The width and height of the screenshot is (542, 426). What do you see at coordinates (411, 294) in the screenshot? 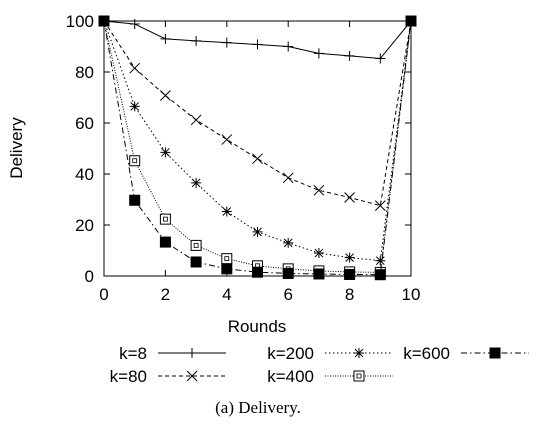
I see `x-tick-label: 10` at bounding box center [411, 294].